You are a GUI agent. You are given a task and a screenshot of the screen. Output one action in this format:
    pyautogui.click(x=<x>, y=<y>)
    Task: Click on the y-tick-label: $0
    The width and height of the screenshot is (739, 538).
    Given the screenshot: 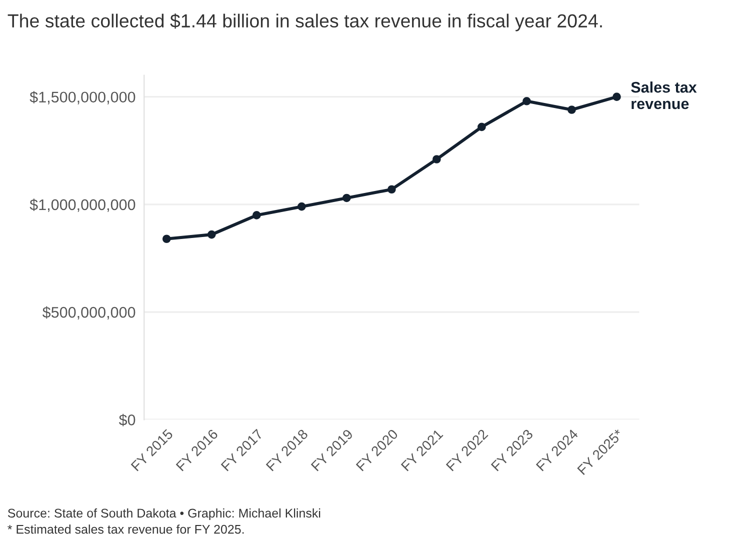 What is the action you would take?
    pyautogui.click(x=127, y=420)
    